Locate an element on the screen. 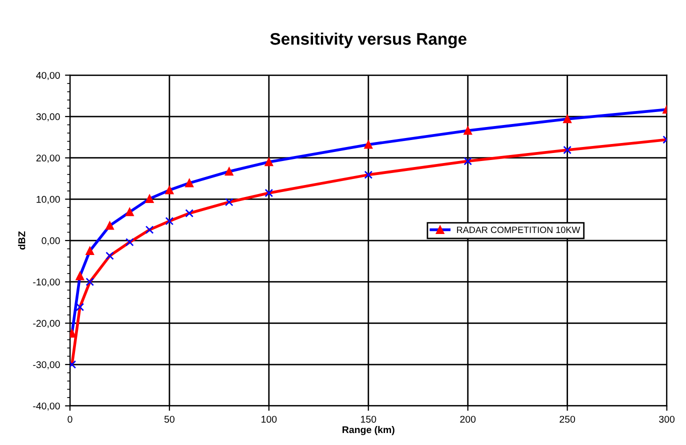  x-axis-title: Range (km) is located at coordinates (368, 431).